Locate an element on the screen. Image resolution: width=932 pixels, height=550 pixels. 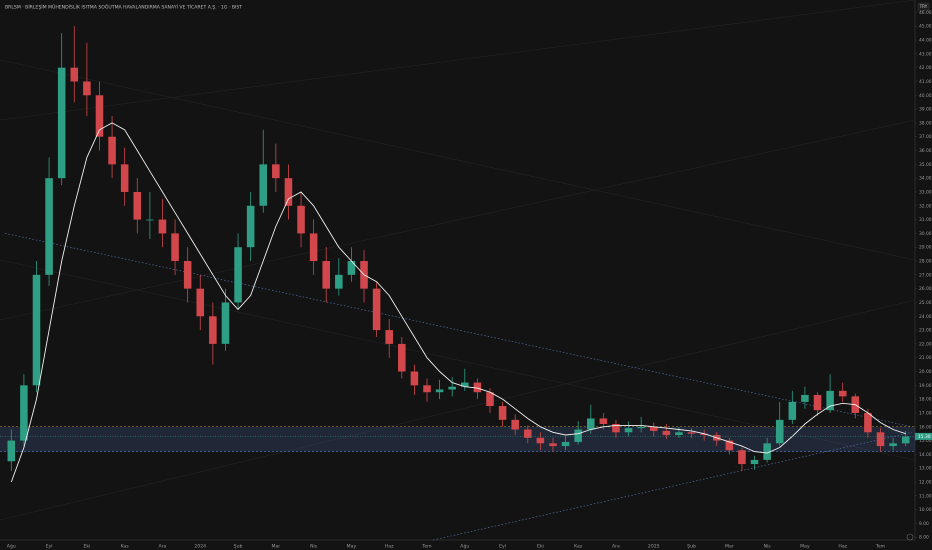
price-marker-label: 15.30 is located at coordinates (924, 437).